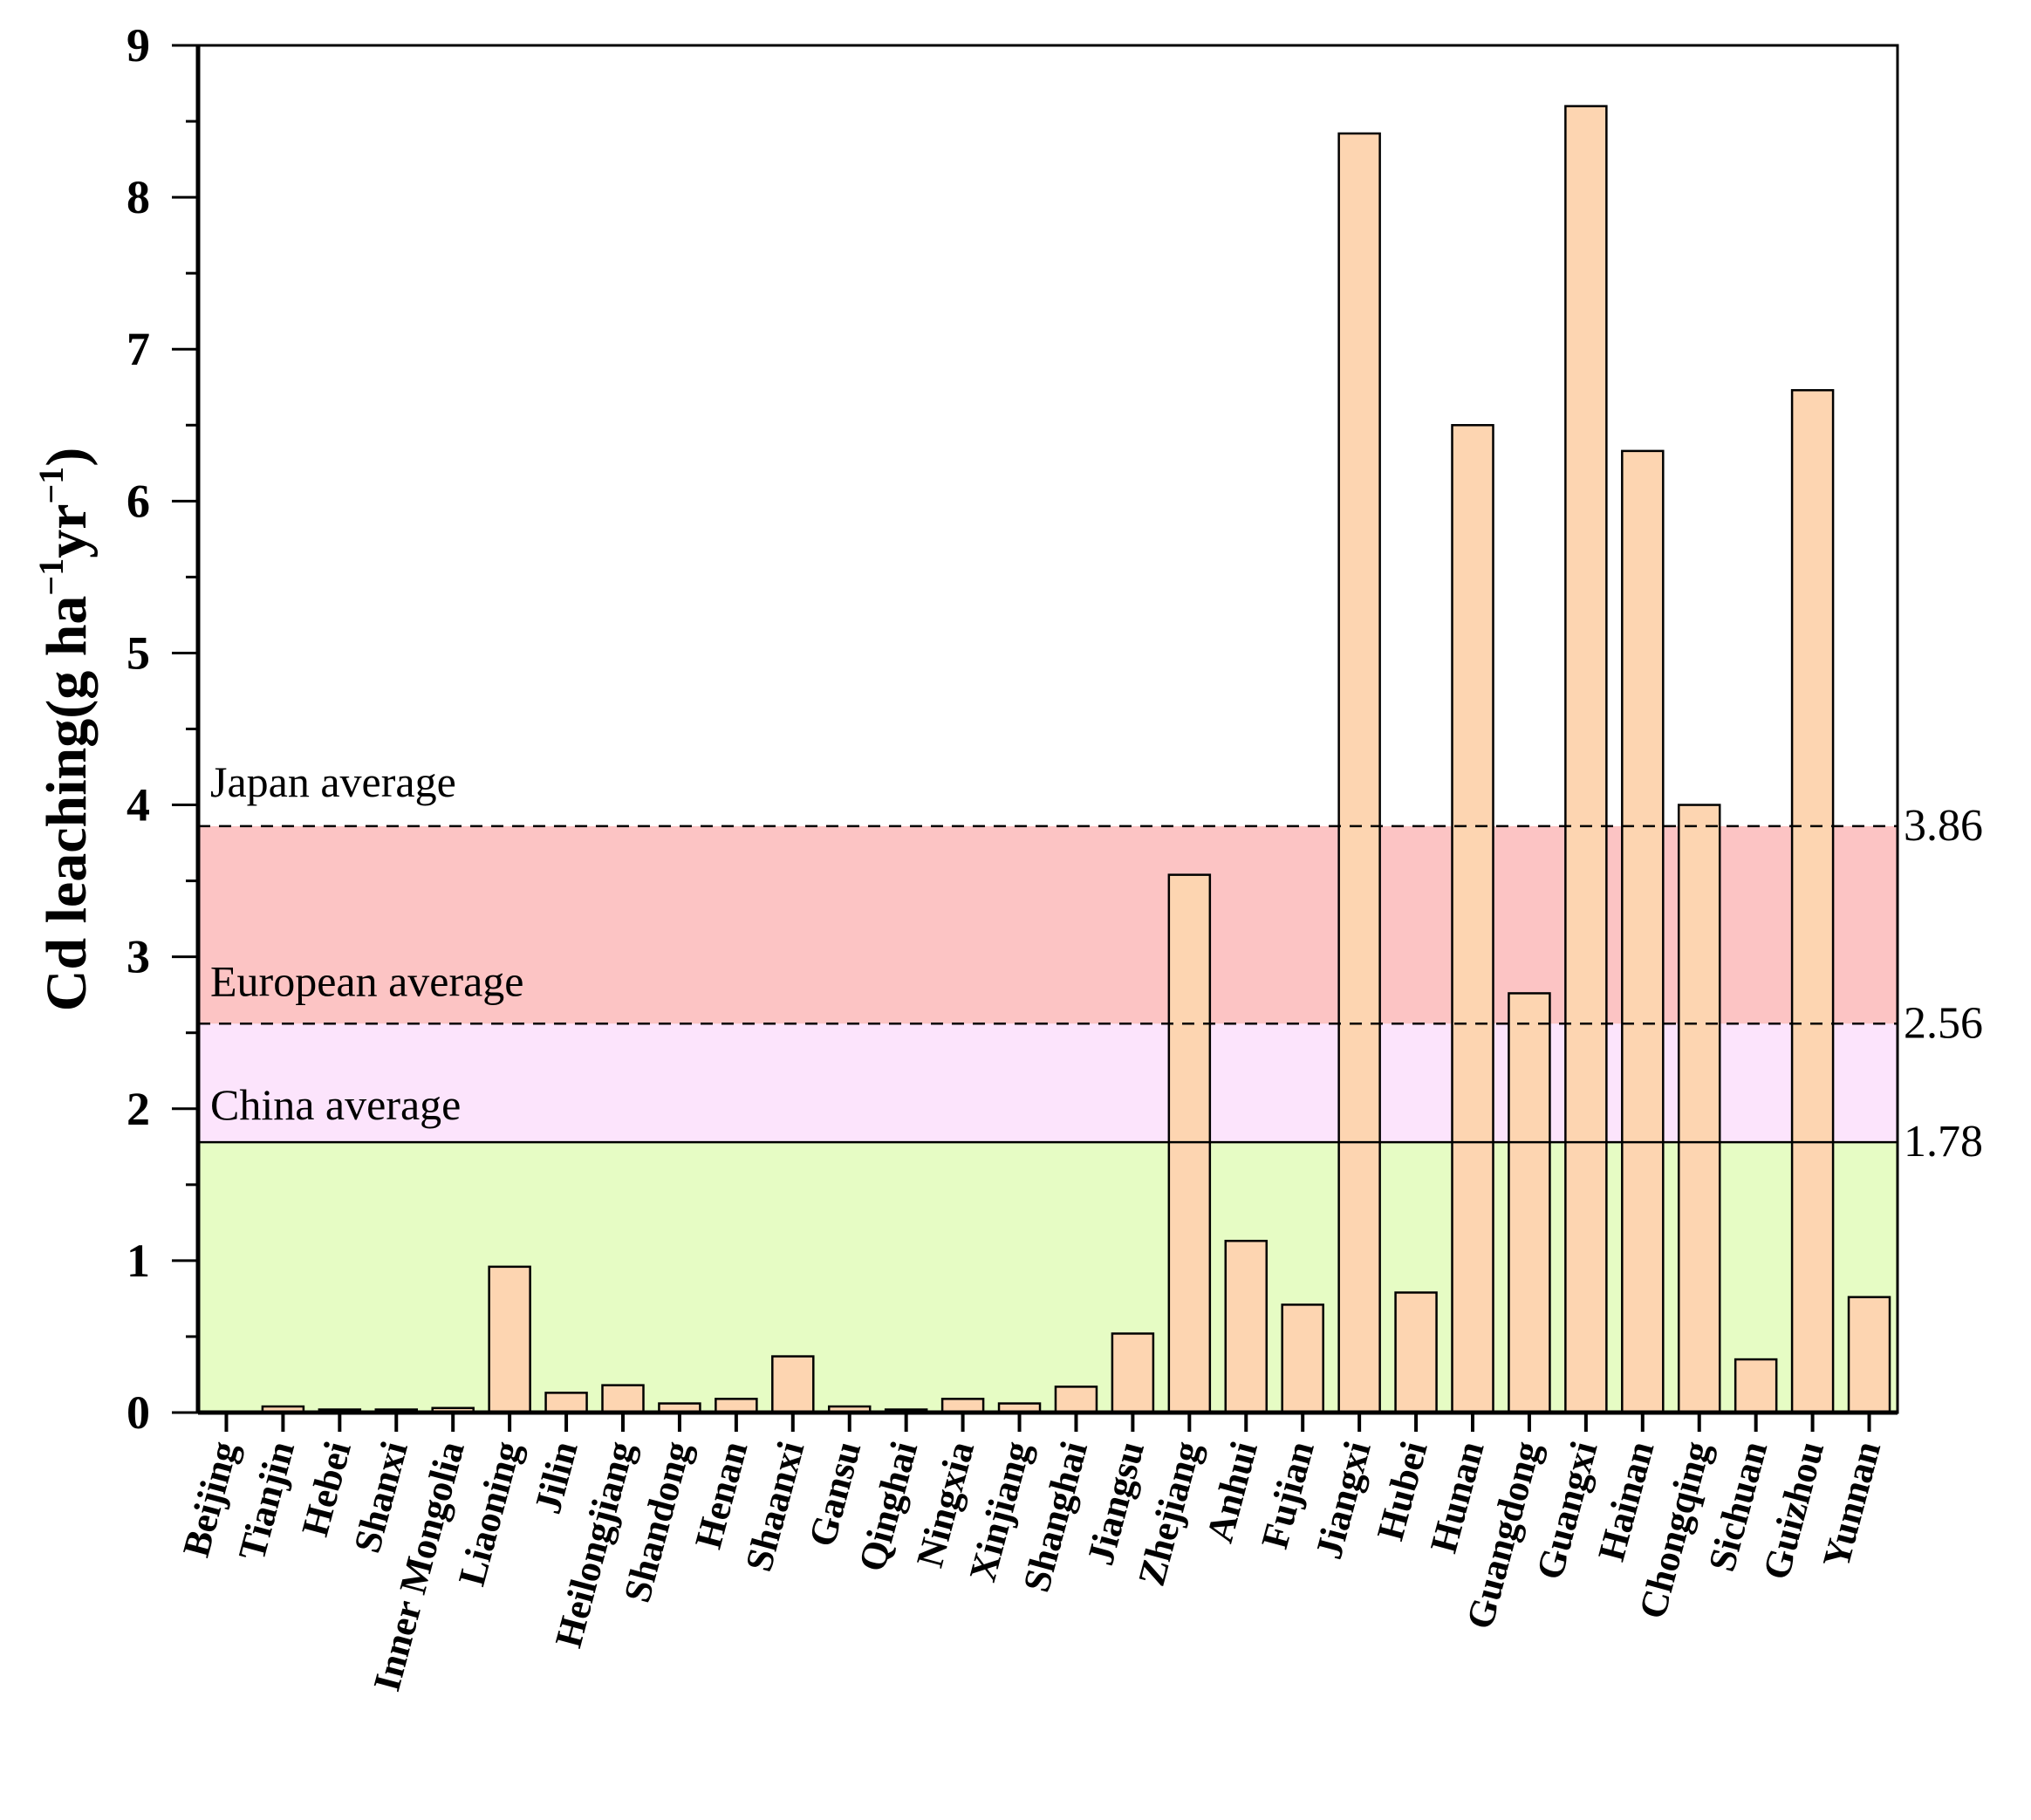  Describe the element at coordinates (138, 45) in the screenshot. I see `y-tick-label: 9` at that location.